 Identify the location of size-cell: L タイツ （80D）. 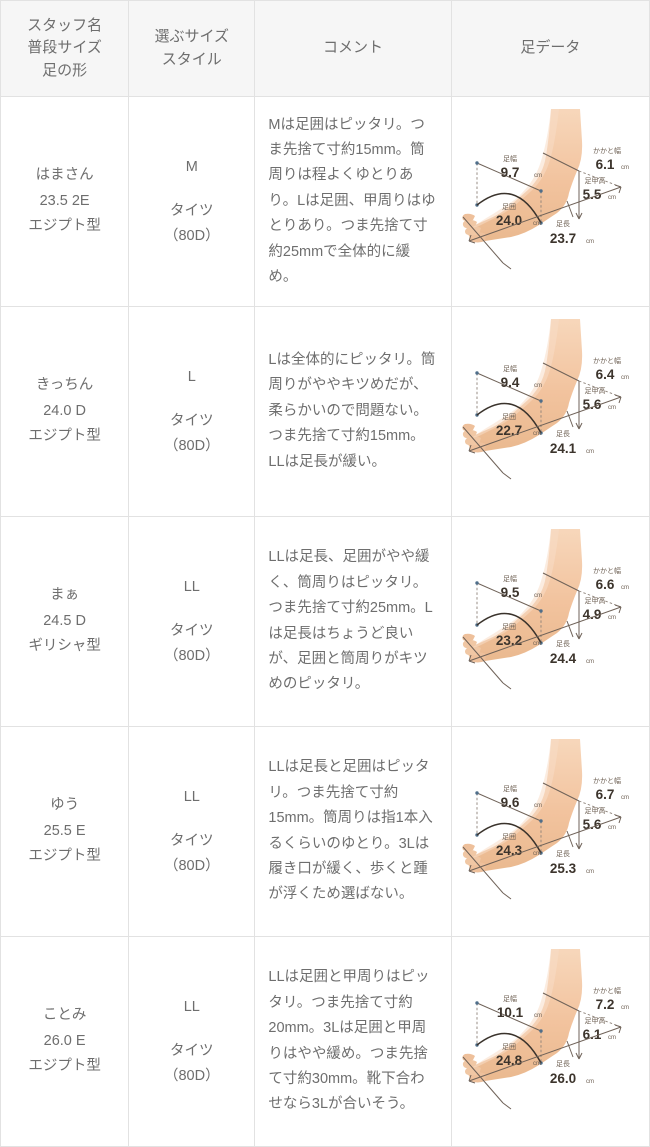
(192, 411).